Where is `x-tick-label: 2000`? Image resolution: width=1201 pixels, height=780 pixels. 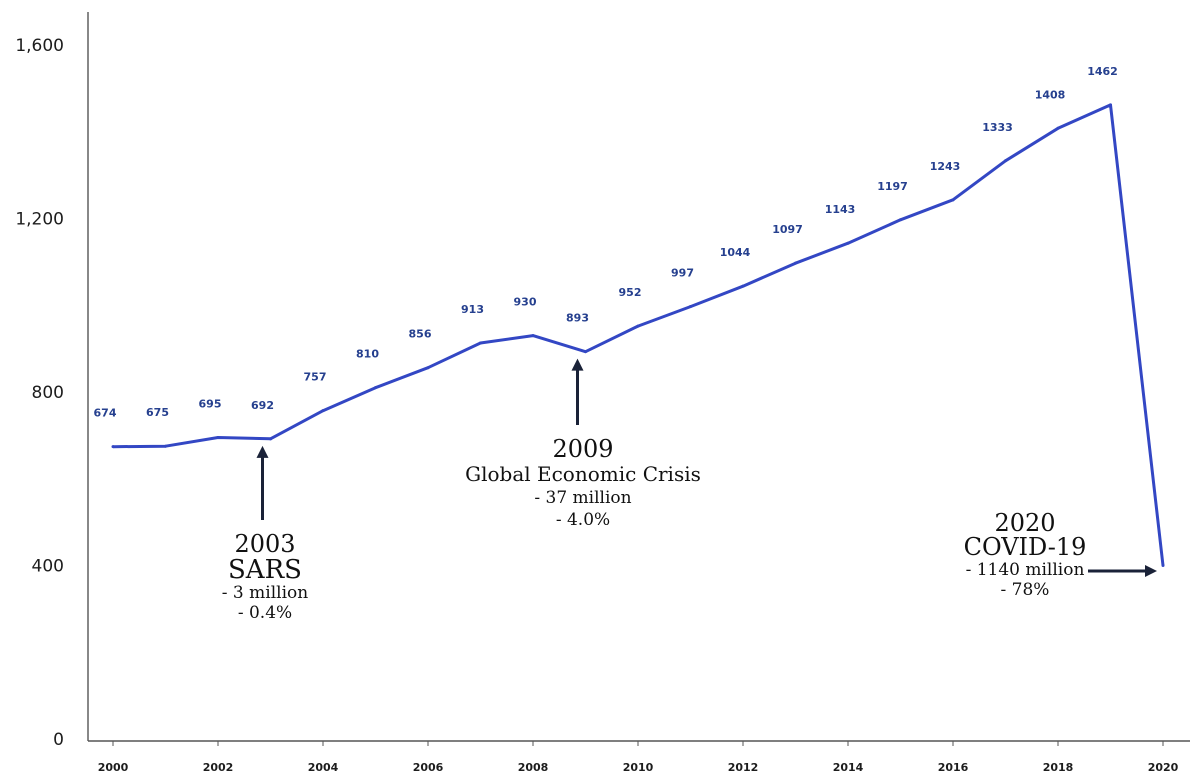 x-tick-label: 2000 is located at coordinates (113, 767).